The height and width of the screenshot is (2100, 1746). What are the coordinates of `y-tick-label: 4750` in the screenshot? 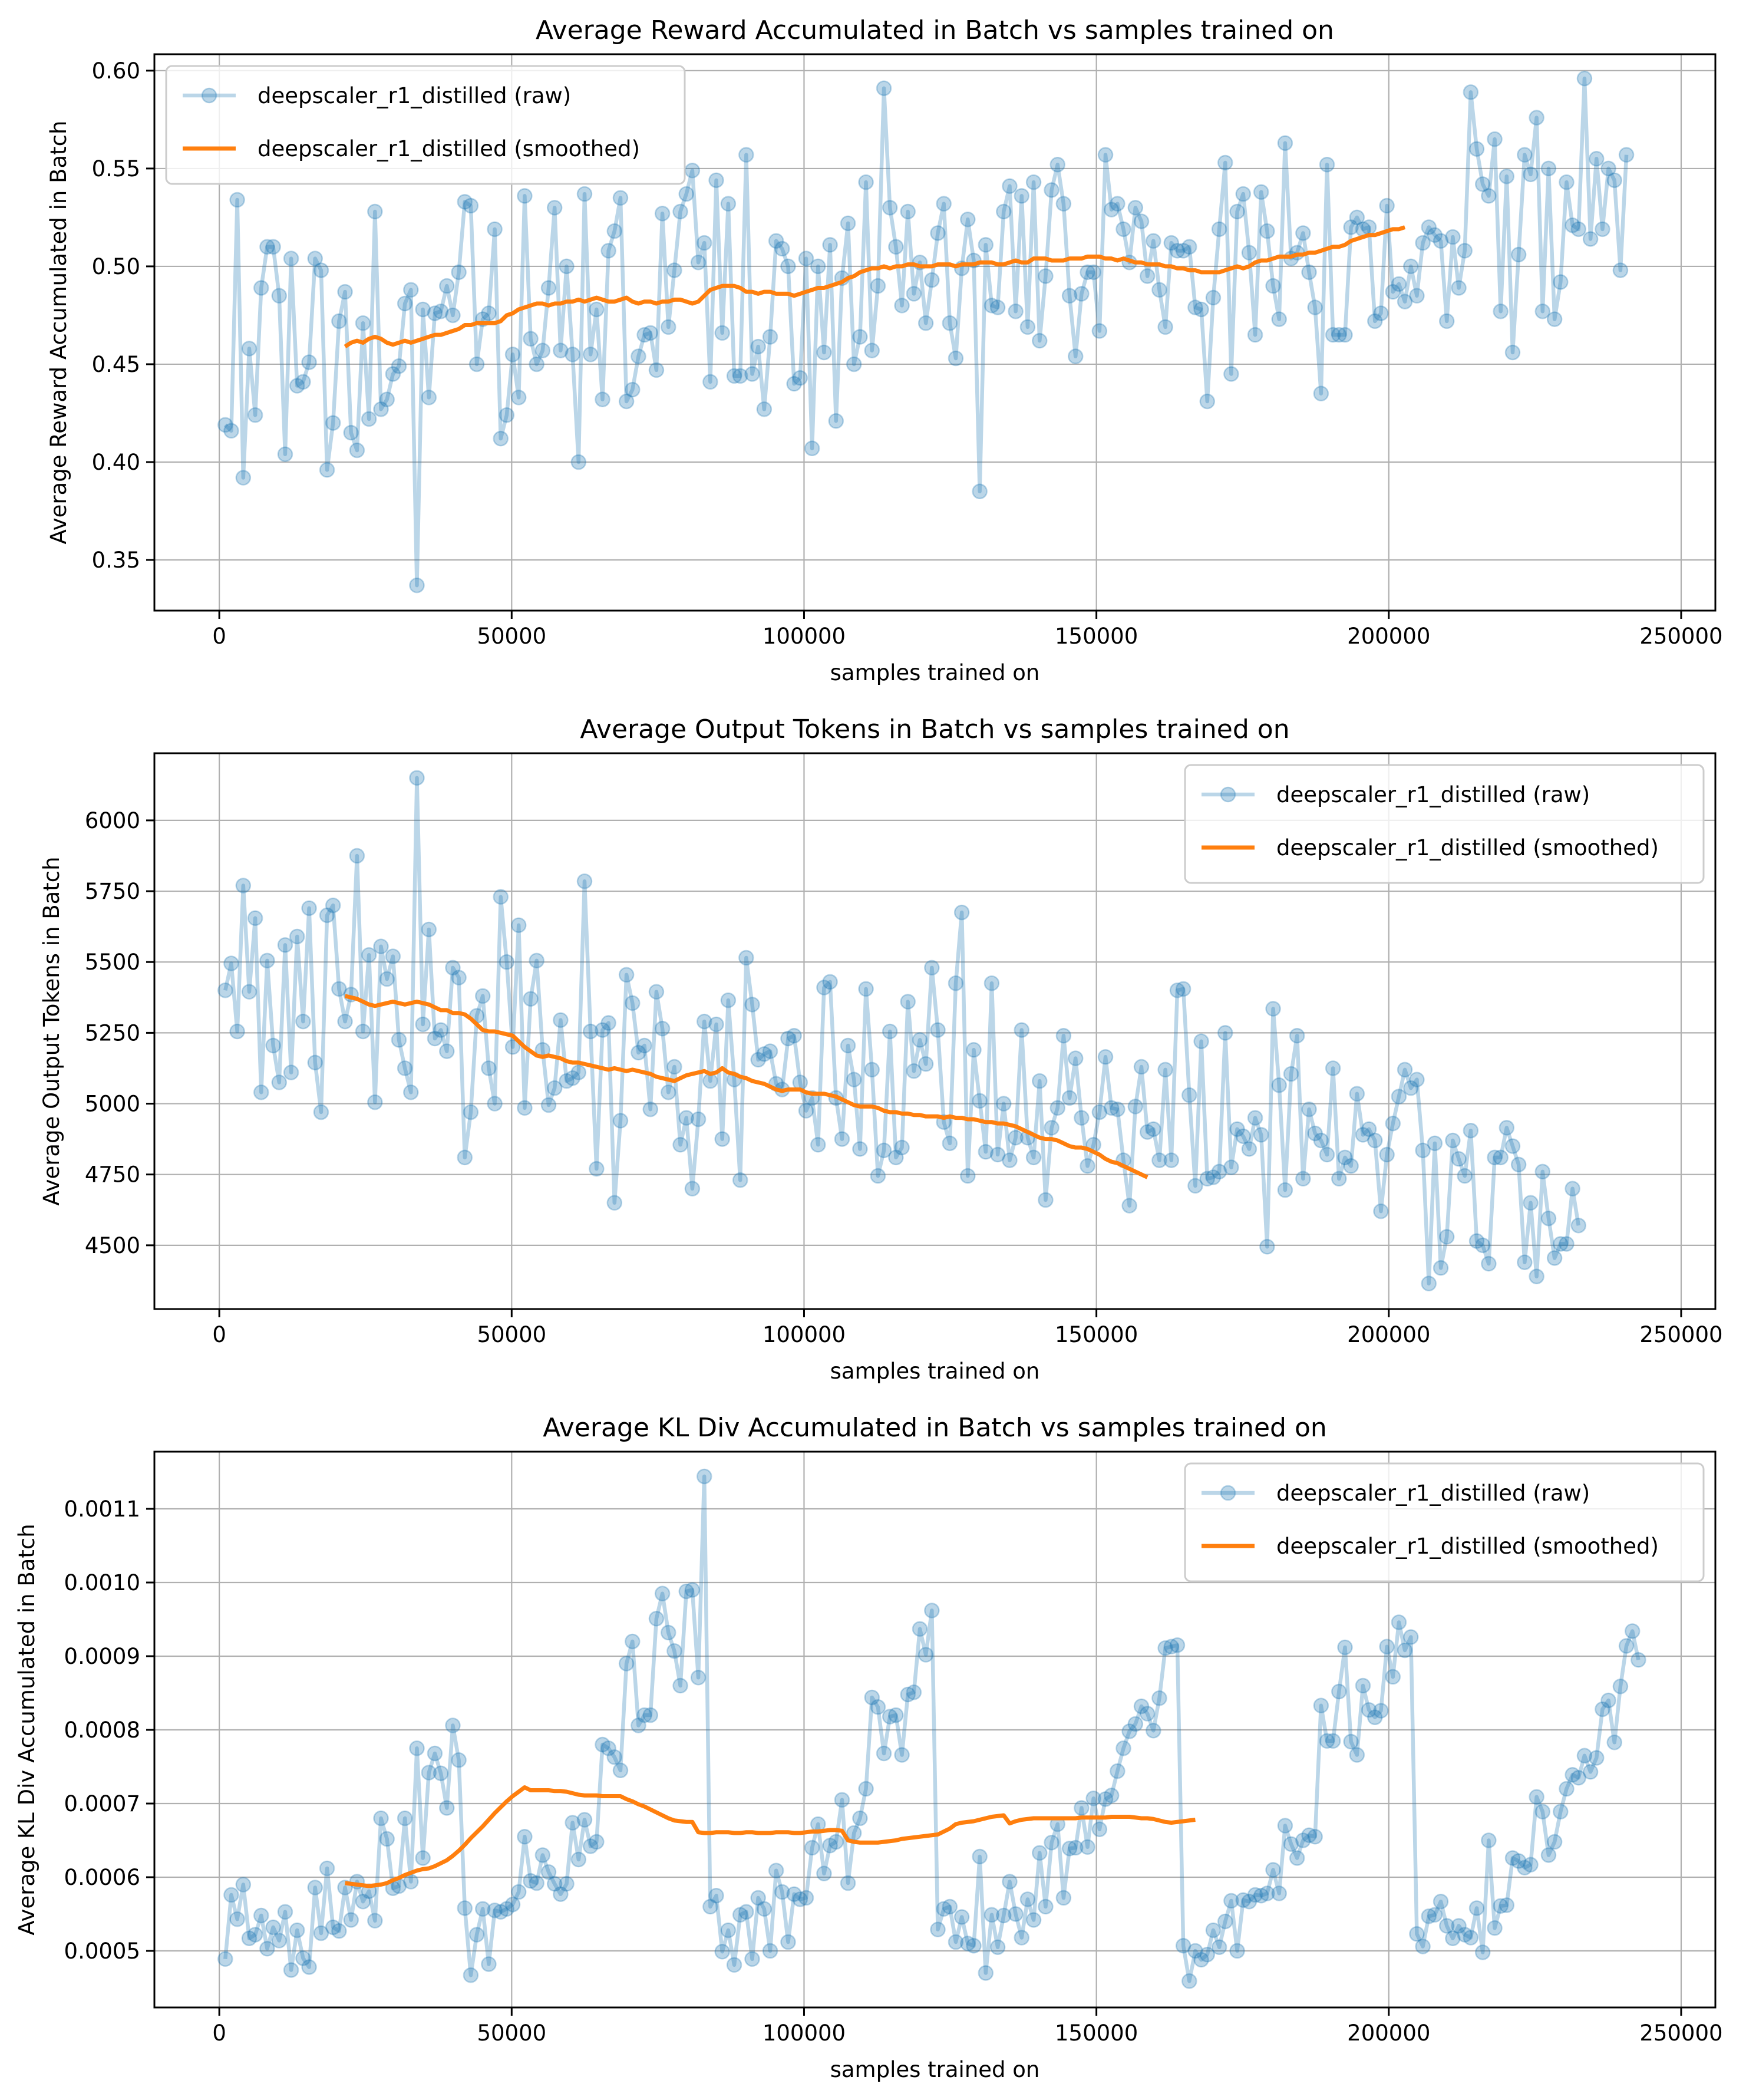 It's located at (112, 1175).